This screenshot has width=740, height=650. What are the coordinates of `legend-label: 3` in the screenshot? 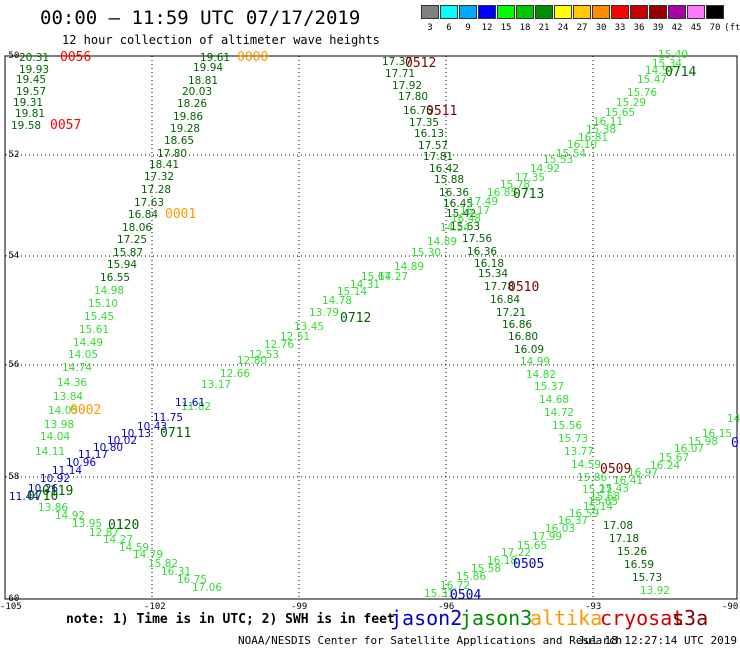 It's located at (430, 28).